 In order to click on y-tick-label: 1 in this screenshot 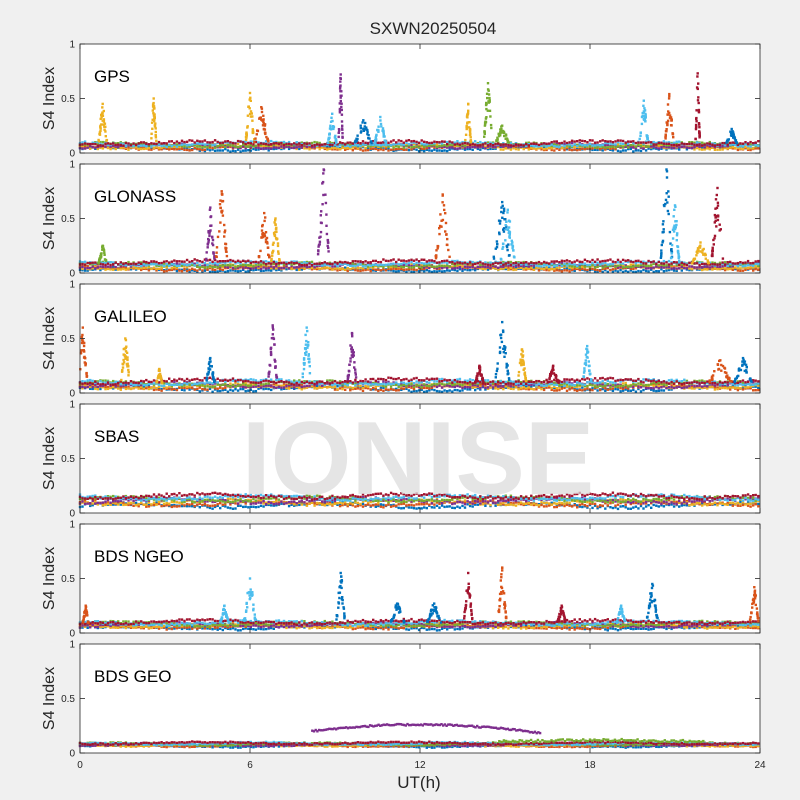, I will do `click(72, 165)`.